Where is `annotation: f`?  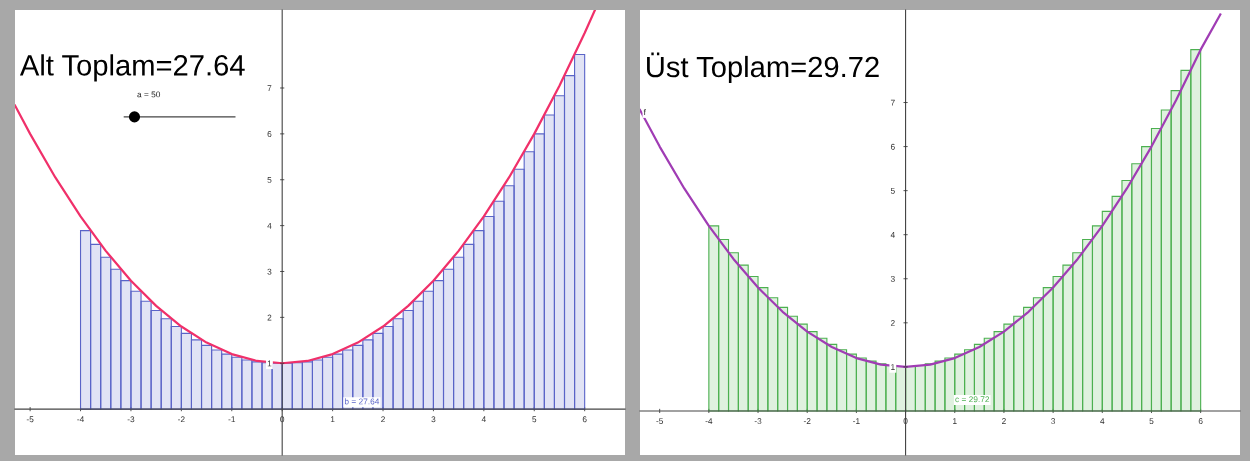 annotation: f is located at coordinates (644, 112).